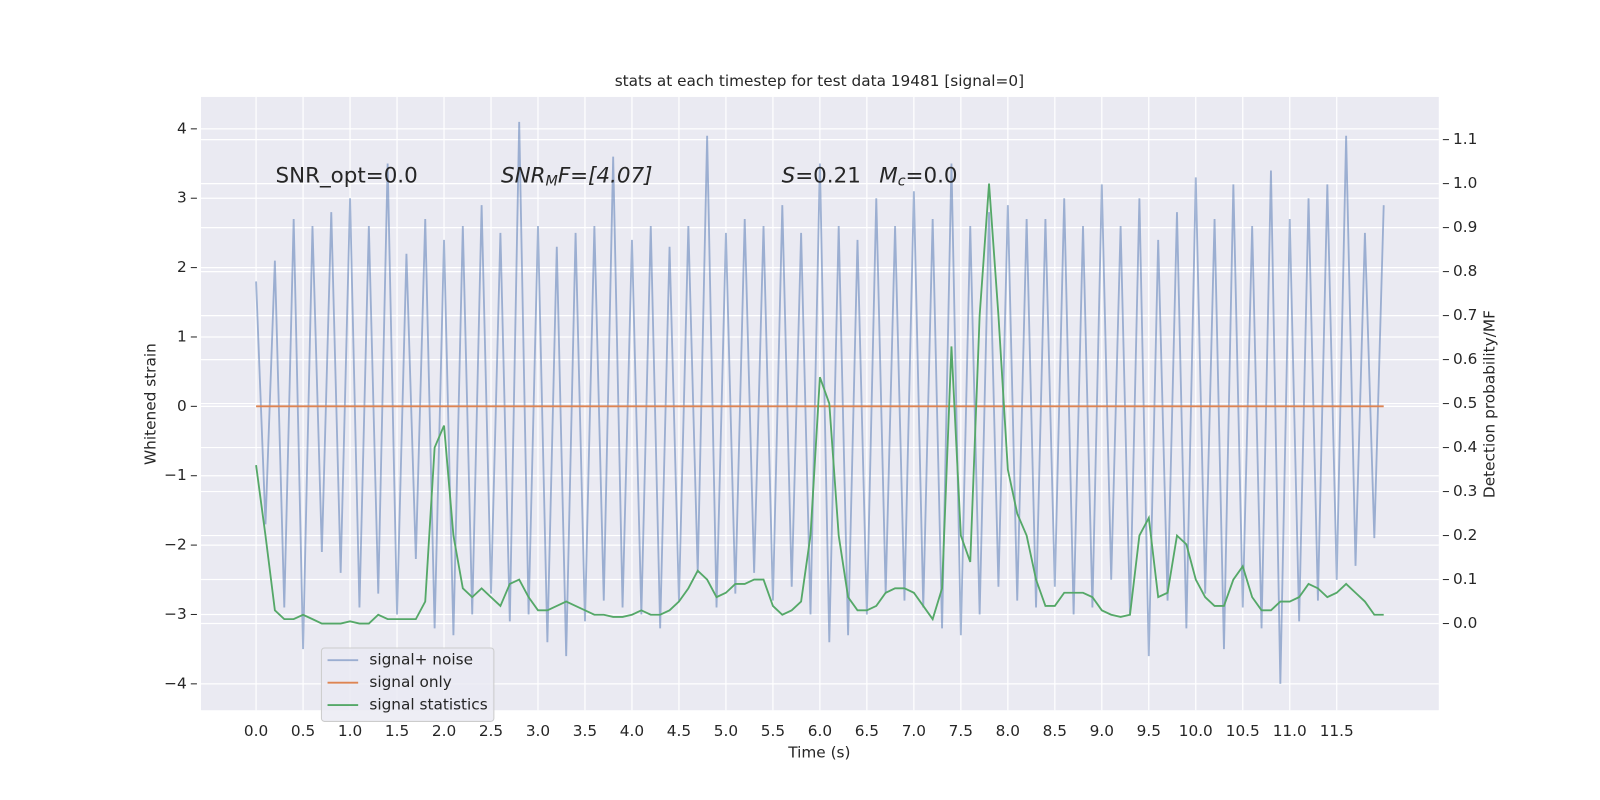  Describe the element at coordinates (679, 731) in the screenshot. I see `x-tick-label: 4.5` at that location.